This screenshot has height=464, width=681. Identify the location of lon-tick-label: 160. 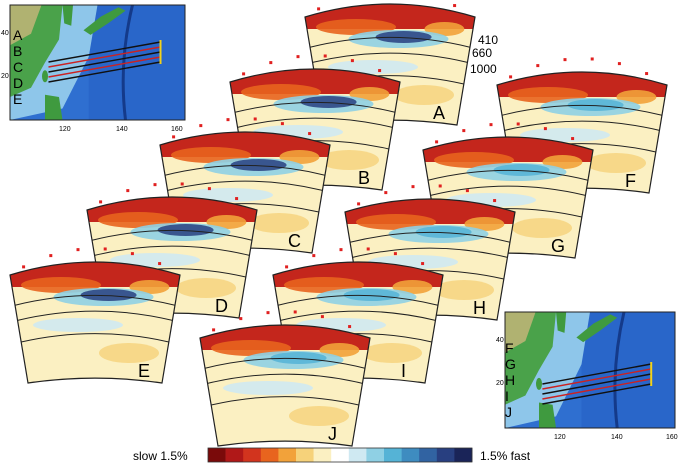
(672, 437).